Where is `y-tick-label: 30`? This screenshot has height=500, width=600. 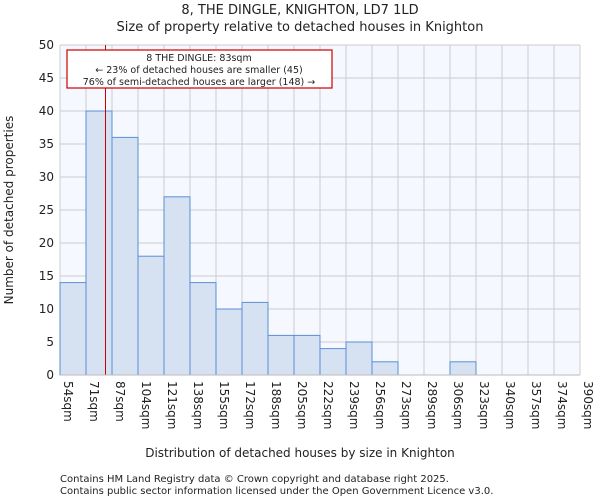 y-tick-label: 30 is located at coordinates (46, 177).